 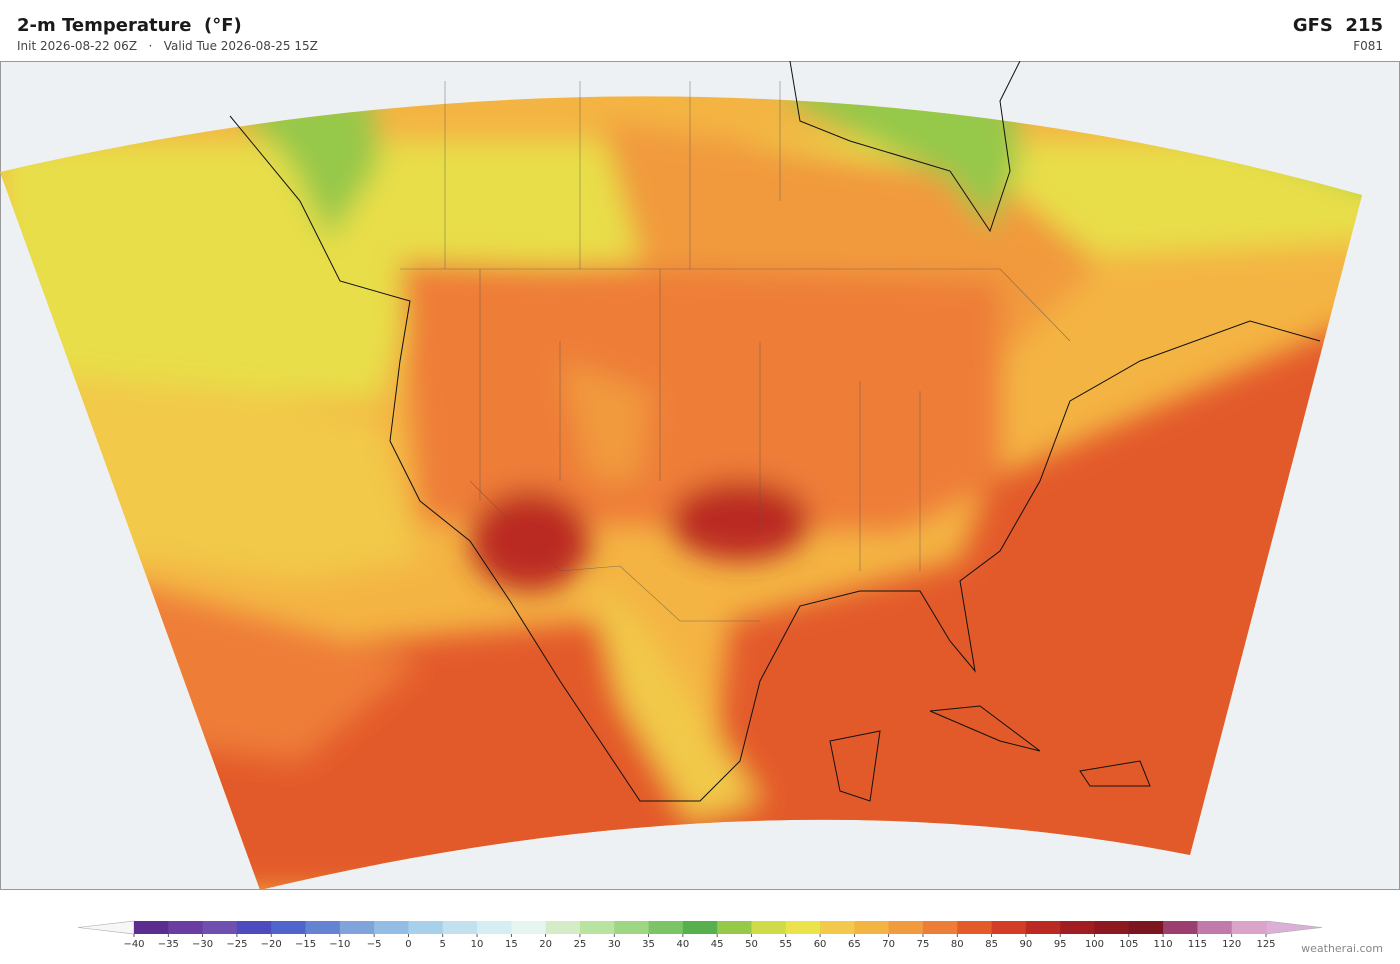 I want to click on colorbar-tick-label: −40, so click(x=133, y=944).